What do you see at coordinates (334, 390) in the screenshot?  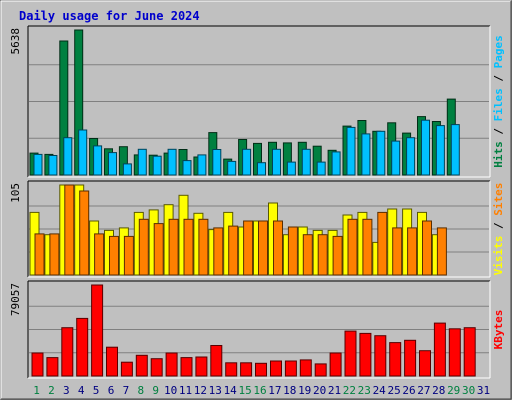 I see `day-label-21: 21` at bounding box center [334, 390].